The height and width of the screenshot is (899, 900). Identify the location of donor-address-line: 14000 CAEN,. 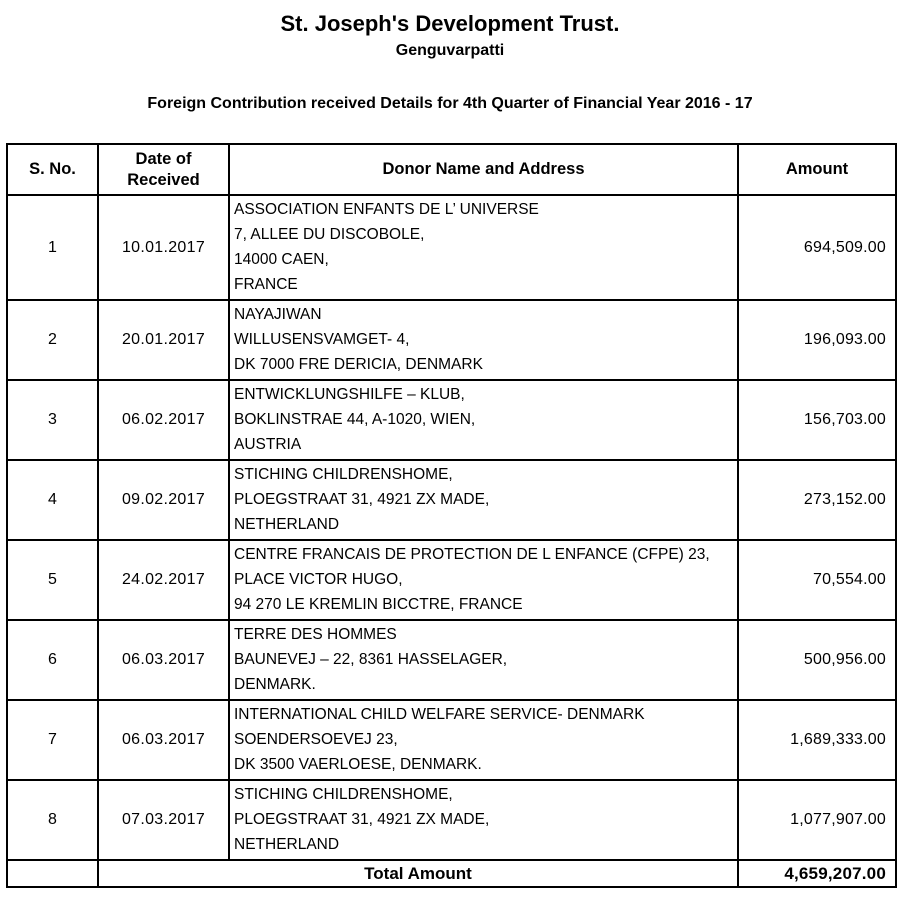
(281, 259).